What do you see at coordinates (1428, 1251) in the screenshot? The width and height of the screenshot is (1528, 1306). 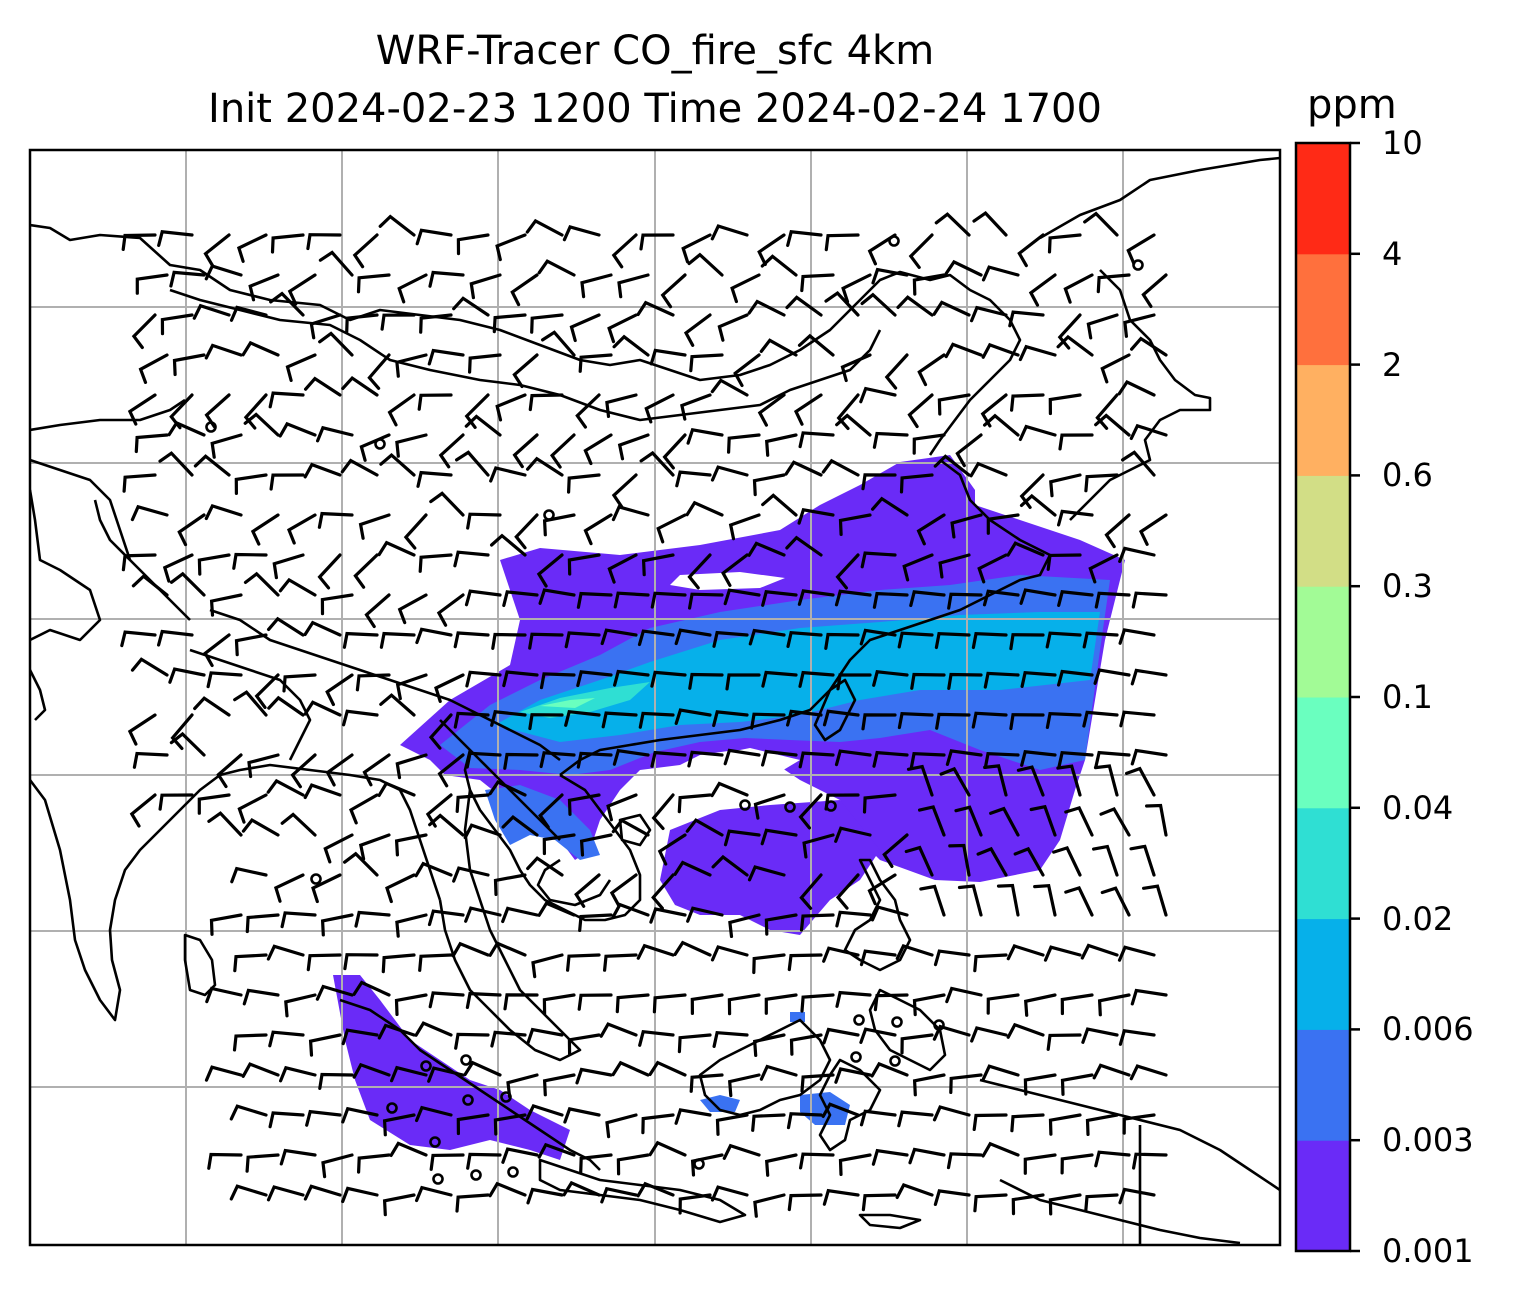 I see `colorbar-tick-label: 0.001` at bounding box center [1428, 1251].